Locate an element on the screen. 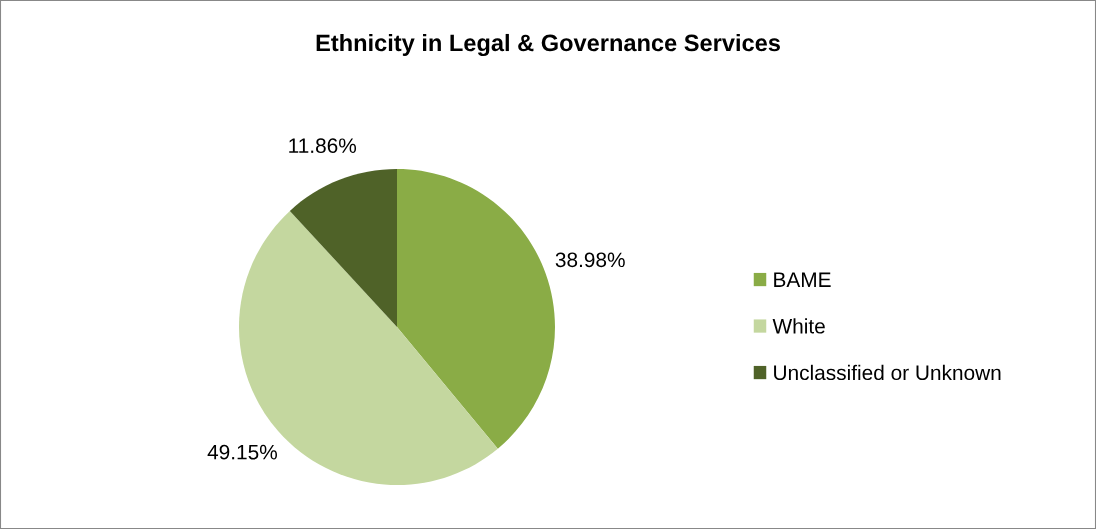 This screenshot has height=529, width=1096. legend-label: Unclassified or Unknown is located at coordinates (887, 372).